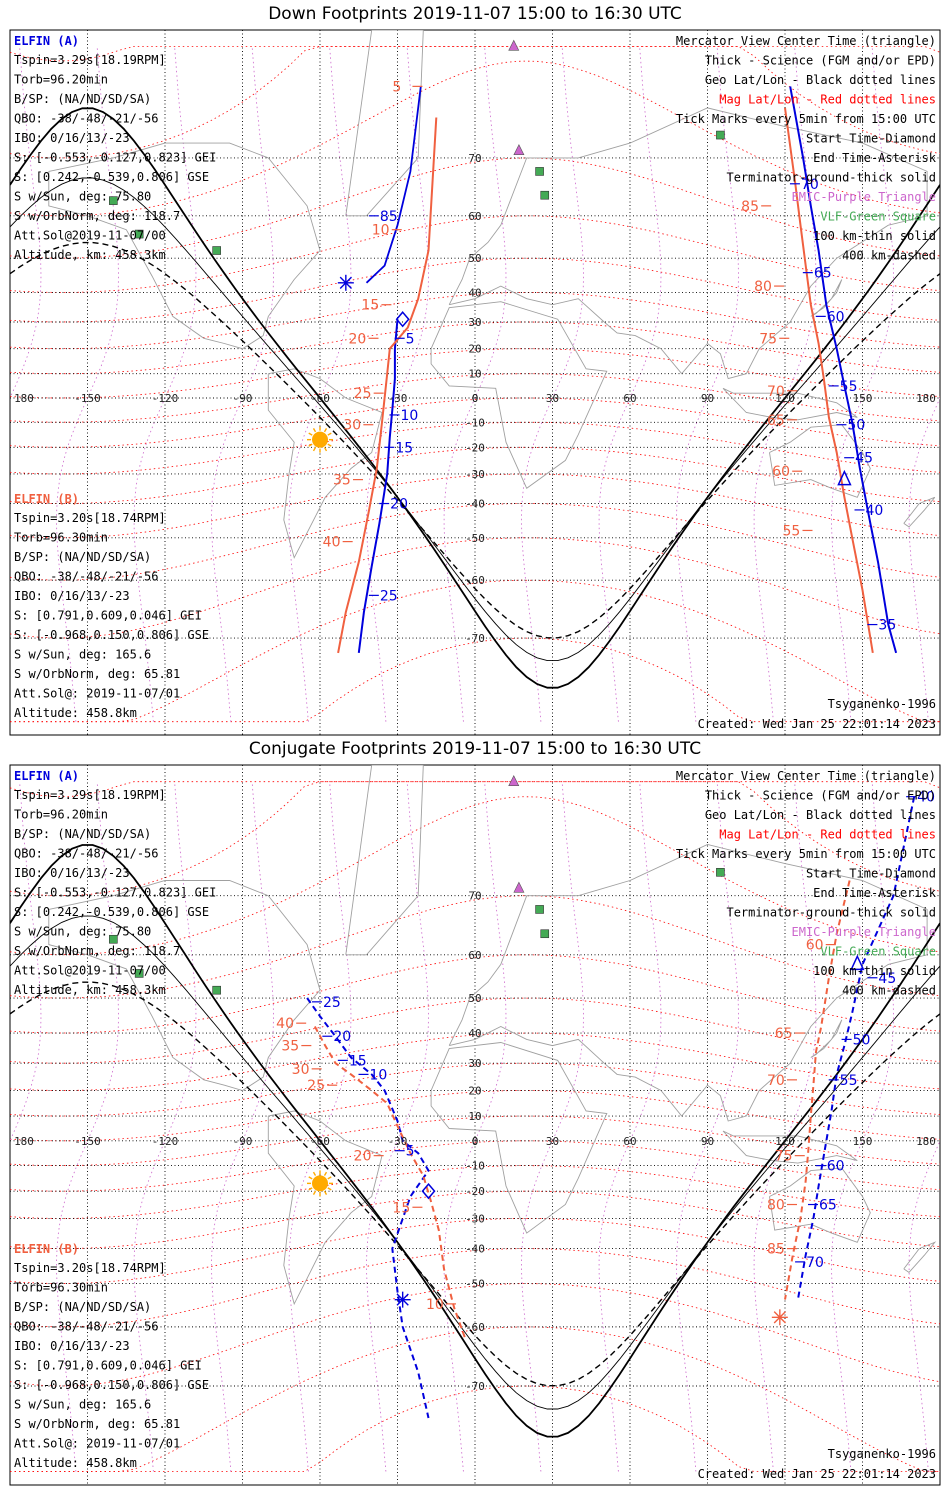  Describe the element at coordinates (320, 1183) in the screenshot. I see `sun-icon` at that location.